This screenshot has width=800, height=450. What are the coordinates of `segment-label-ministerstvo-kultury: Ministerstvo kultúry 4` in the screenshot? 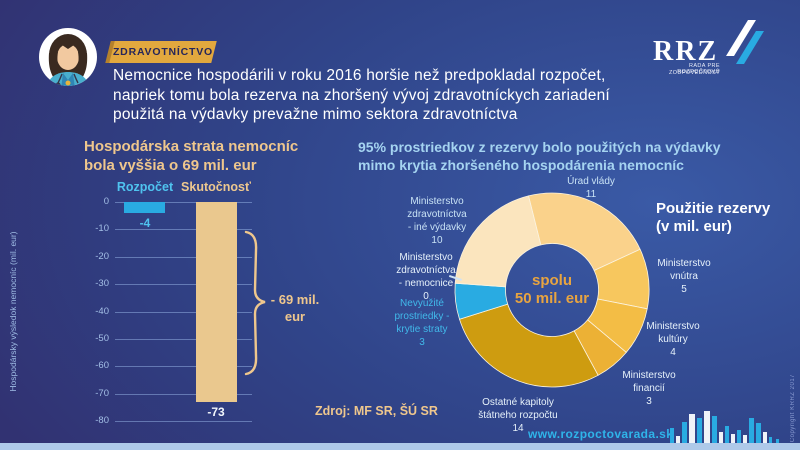 It's located at (672, 339).